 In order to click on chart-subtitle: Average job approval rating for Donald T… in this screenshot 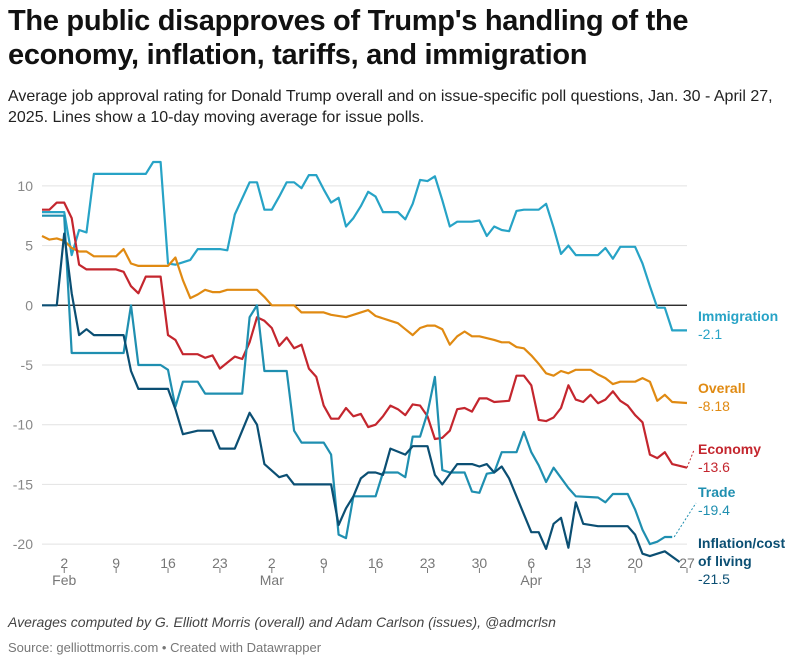, I will do `click(390, 107)`.